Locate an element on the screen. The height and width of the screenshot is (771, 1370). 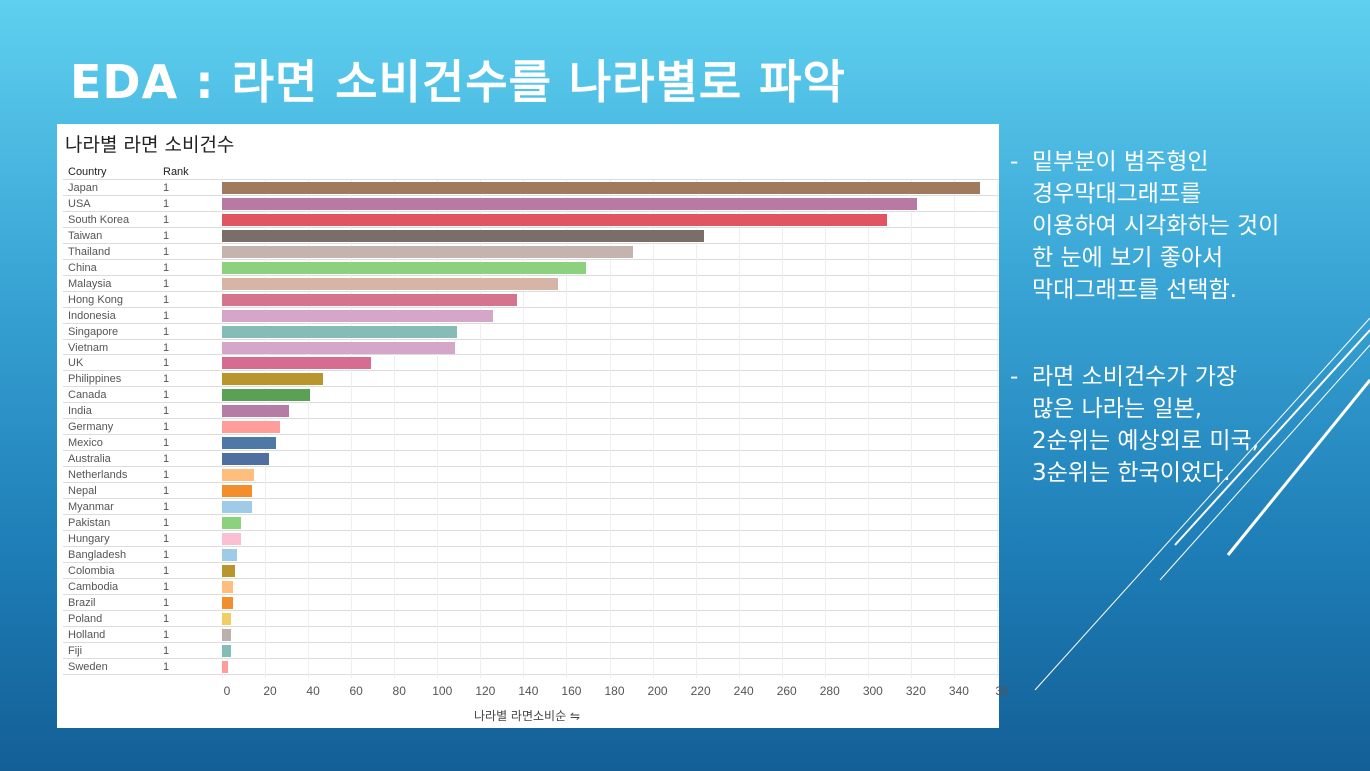
bar-taiwan is located at coordinates (463, 235).